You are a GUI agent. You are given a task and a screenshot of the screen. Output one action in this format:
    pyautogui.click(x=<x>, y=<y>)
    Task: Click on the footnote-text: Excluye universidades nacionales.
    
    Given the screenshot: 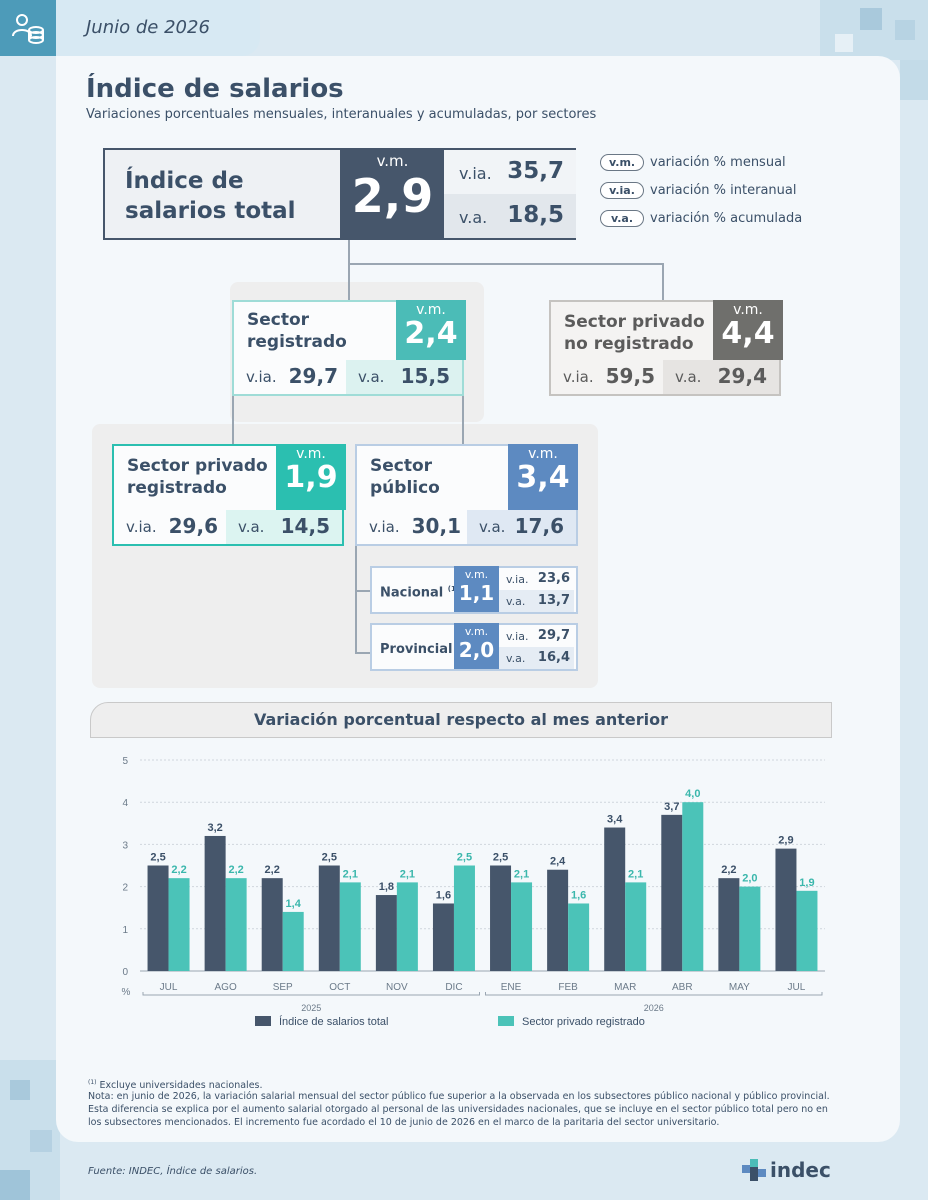 What is the action you would take?
    pyautogui.click(x=181, y=1086)
    